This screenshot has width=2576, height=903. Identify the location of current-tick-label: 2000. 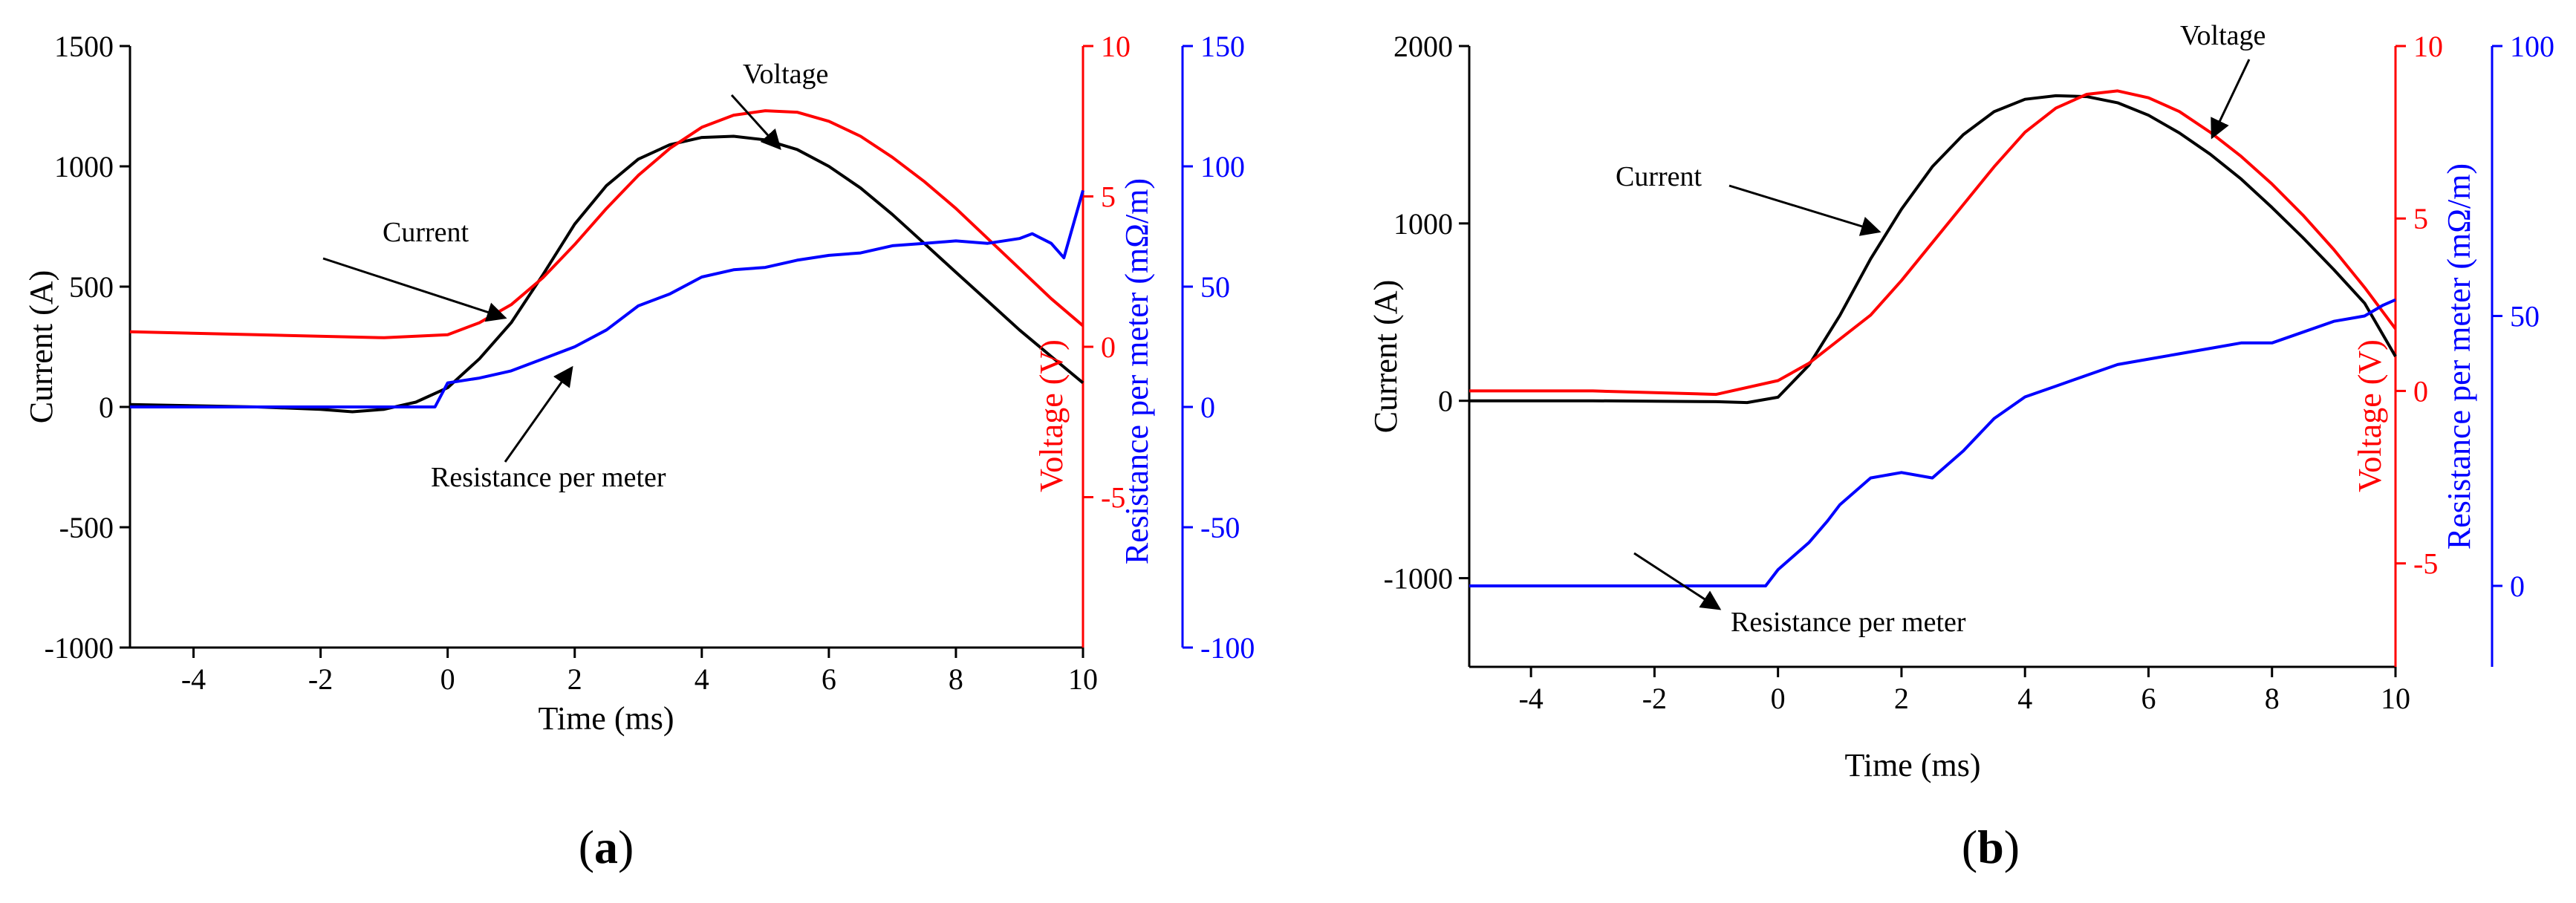
(1423, 46).